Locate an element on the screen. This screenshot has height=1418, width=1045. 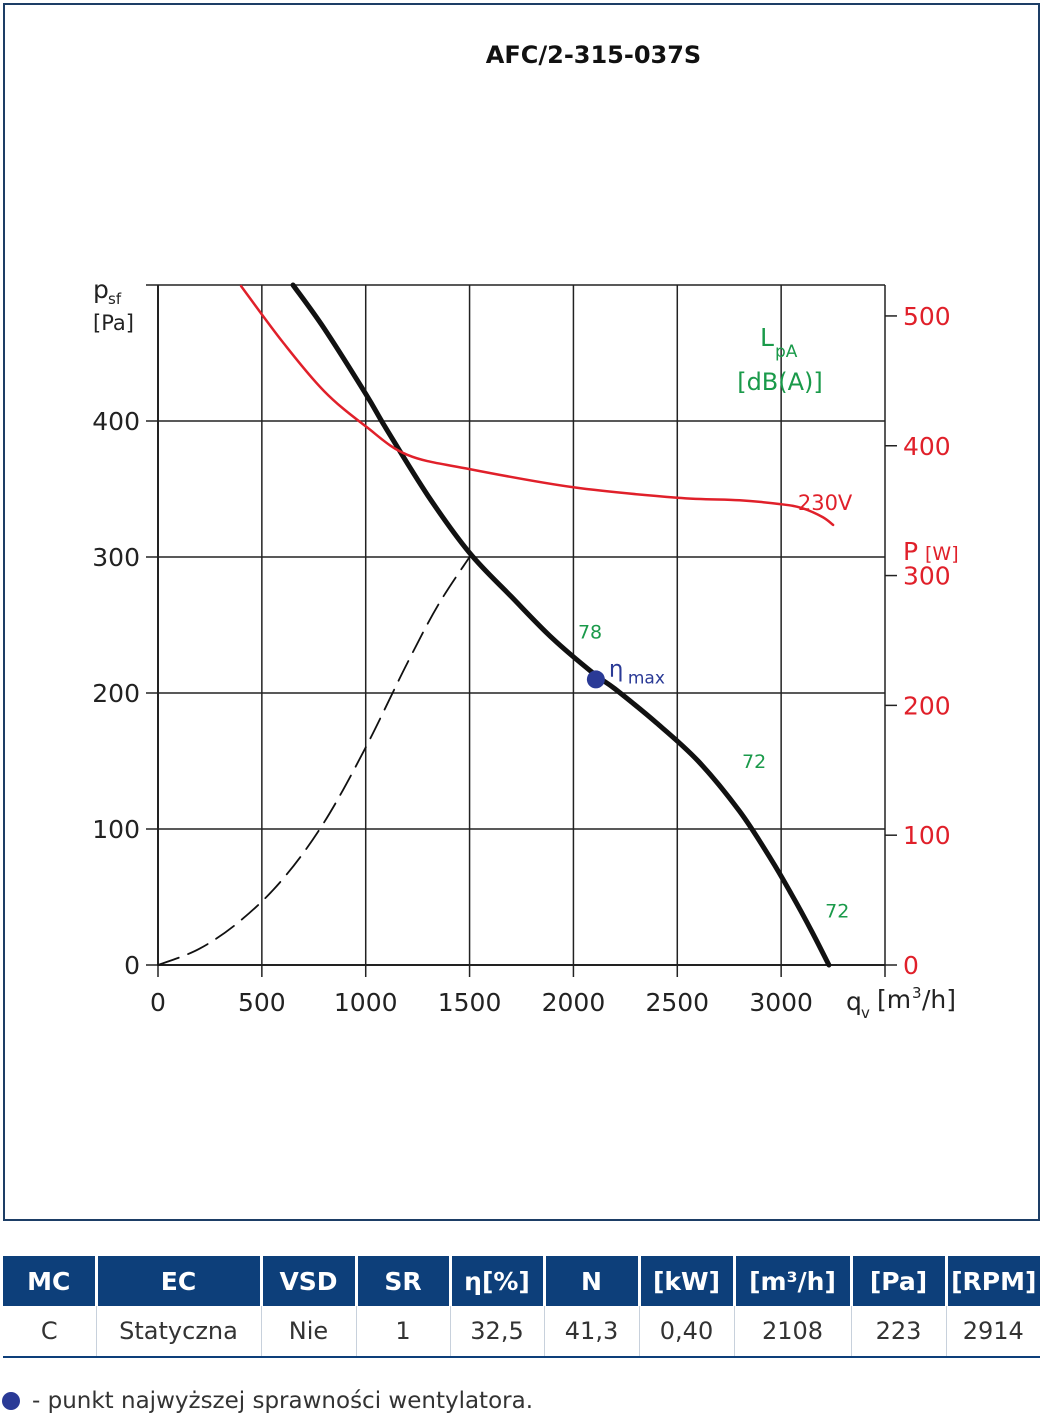
y2-tick-label: 0 is located at coordinates (911, 965).